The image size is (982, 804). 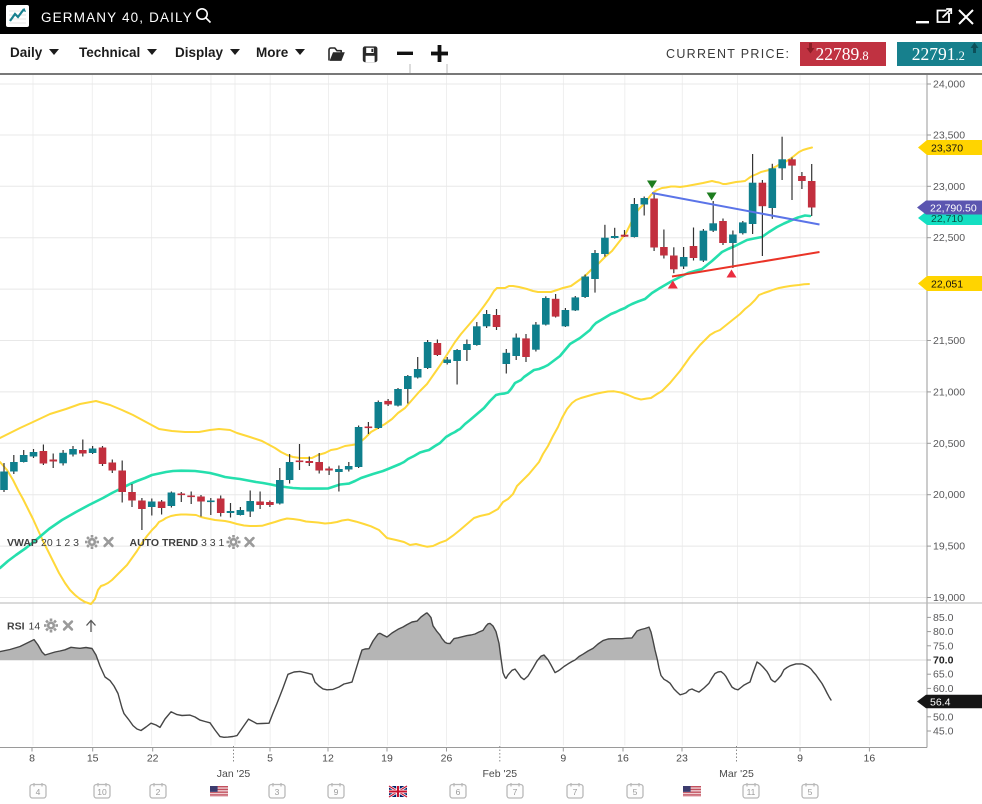 What do you see at coordinates (940, 702) in the screenshot?
I see `svg-text: 56.4` at bounding box center [940, 702].